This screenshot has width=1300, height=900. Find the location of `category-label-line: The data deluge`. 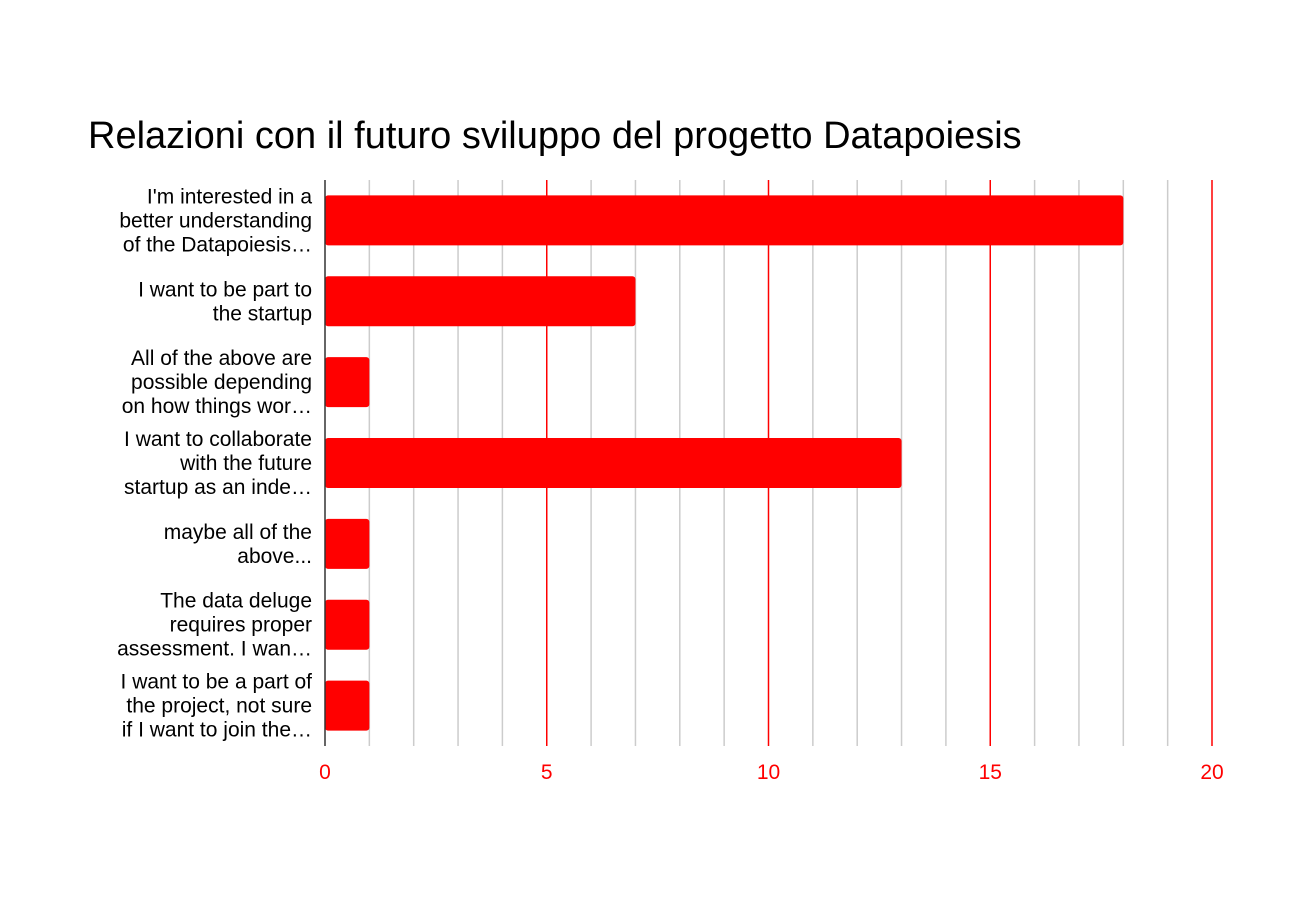

category-label-line: The data deluge is located at coordinates (236, 601).